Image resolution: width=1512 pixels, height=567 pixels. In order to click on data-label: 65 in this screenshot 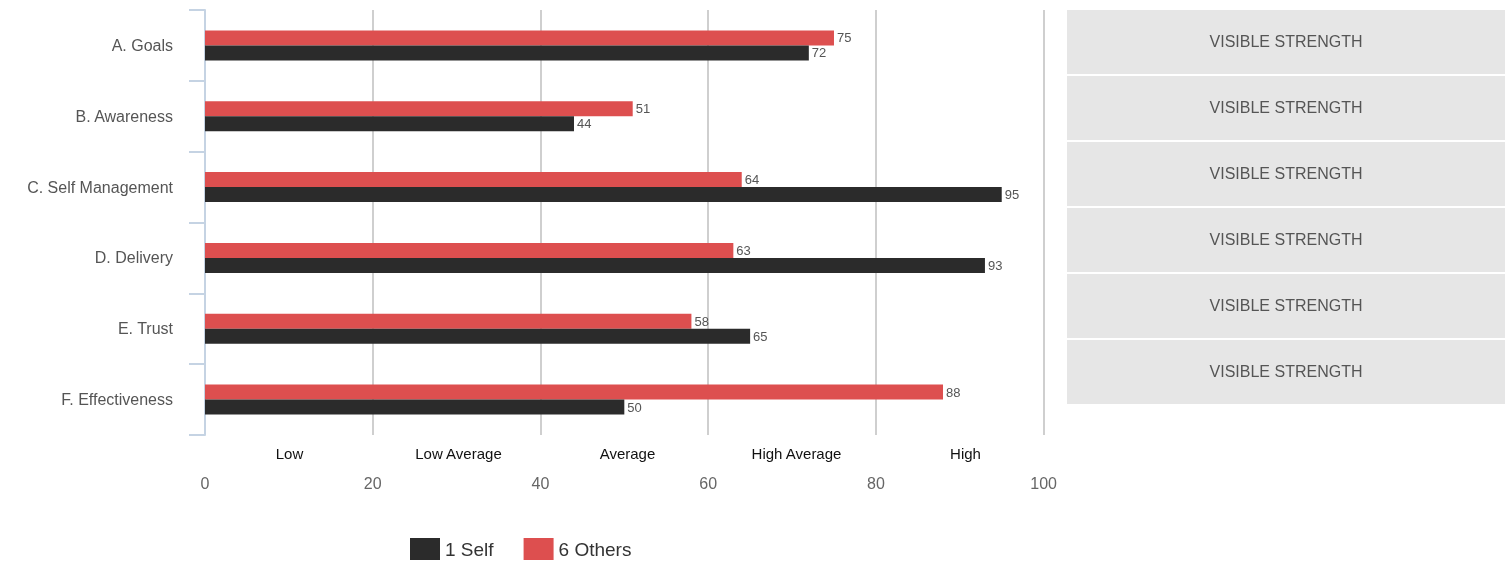, I will do `click(760, 336)`.